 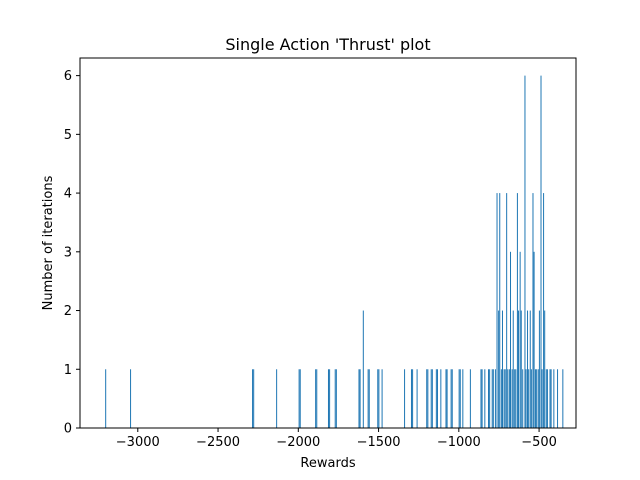 What do you see at coordinates (327, 44) in the screenshot?
I see `chart-title: Single Action 'Thrust' plot` at bounding box center [327, 44].